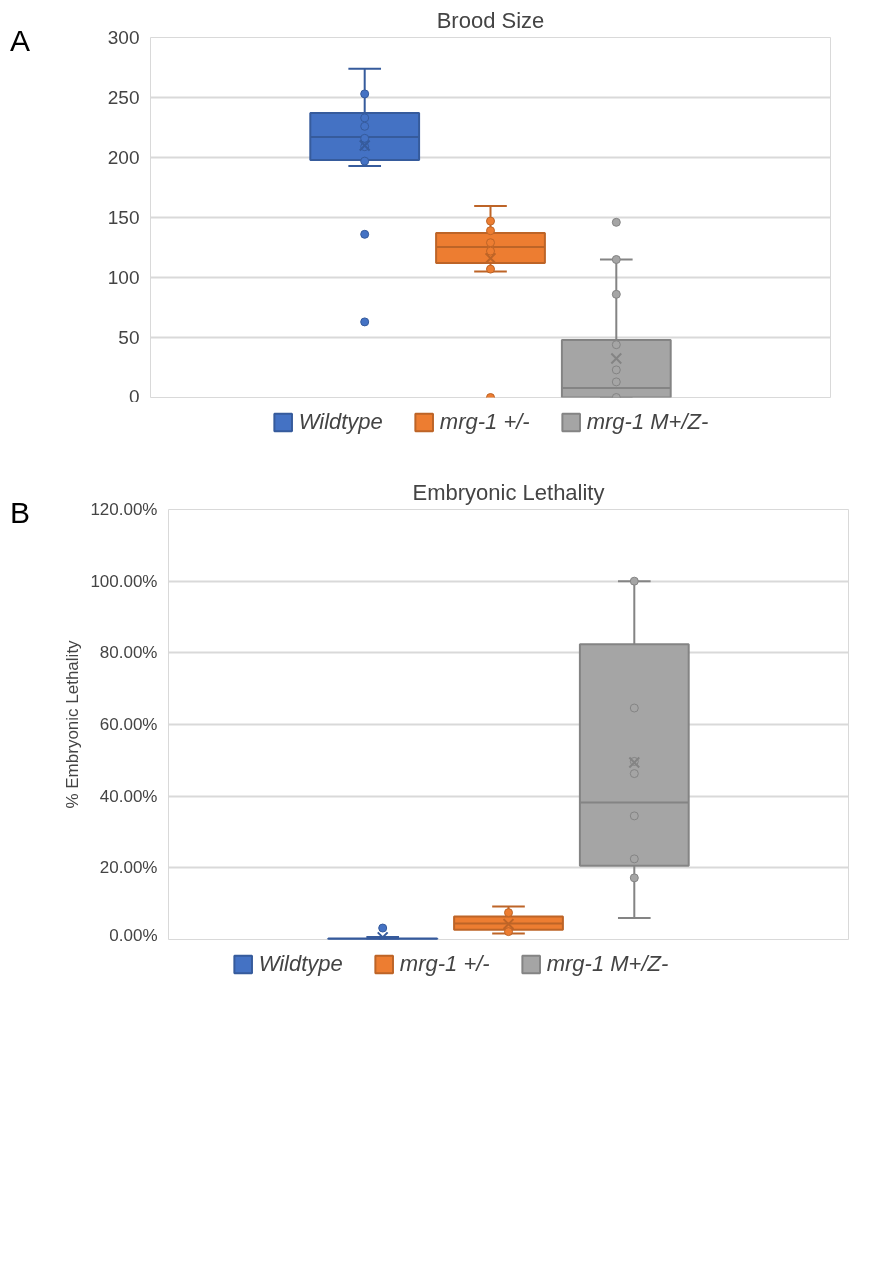  I want to click on y-tick-label: 300, so click(123, 37).